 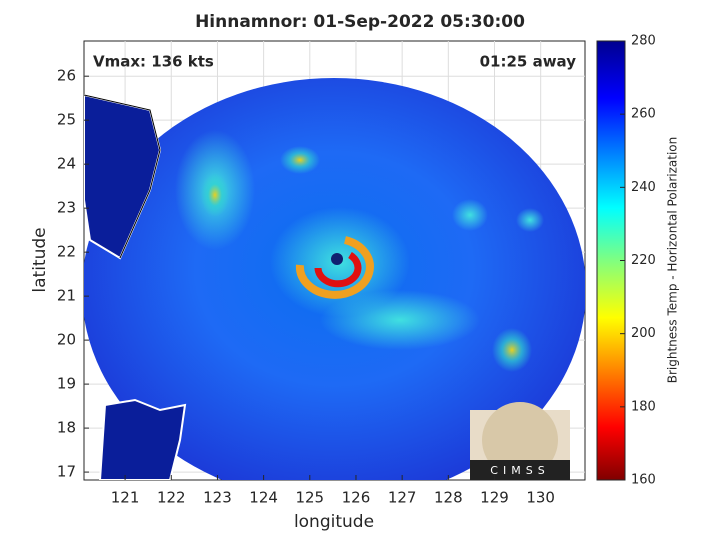 What do you see at coordinates (66, 384) in the screenshot?
I see `y-tick-label: 19` at bounding box center [66, 384].